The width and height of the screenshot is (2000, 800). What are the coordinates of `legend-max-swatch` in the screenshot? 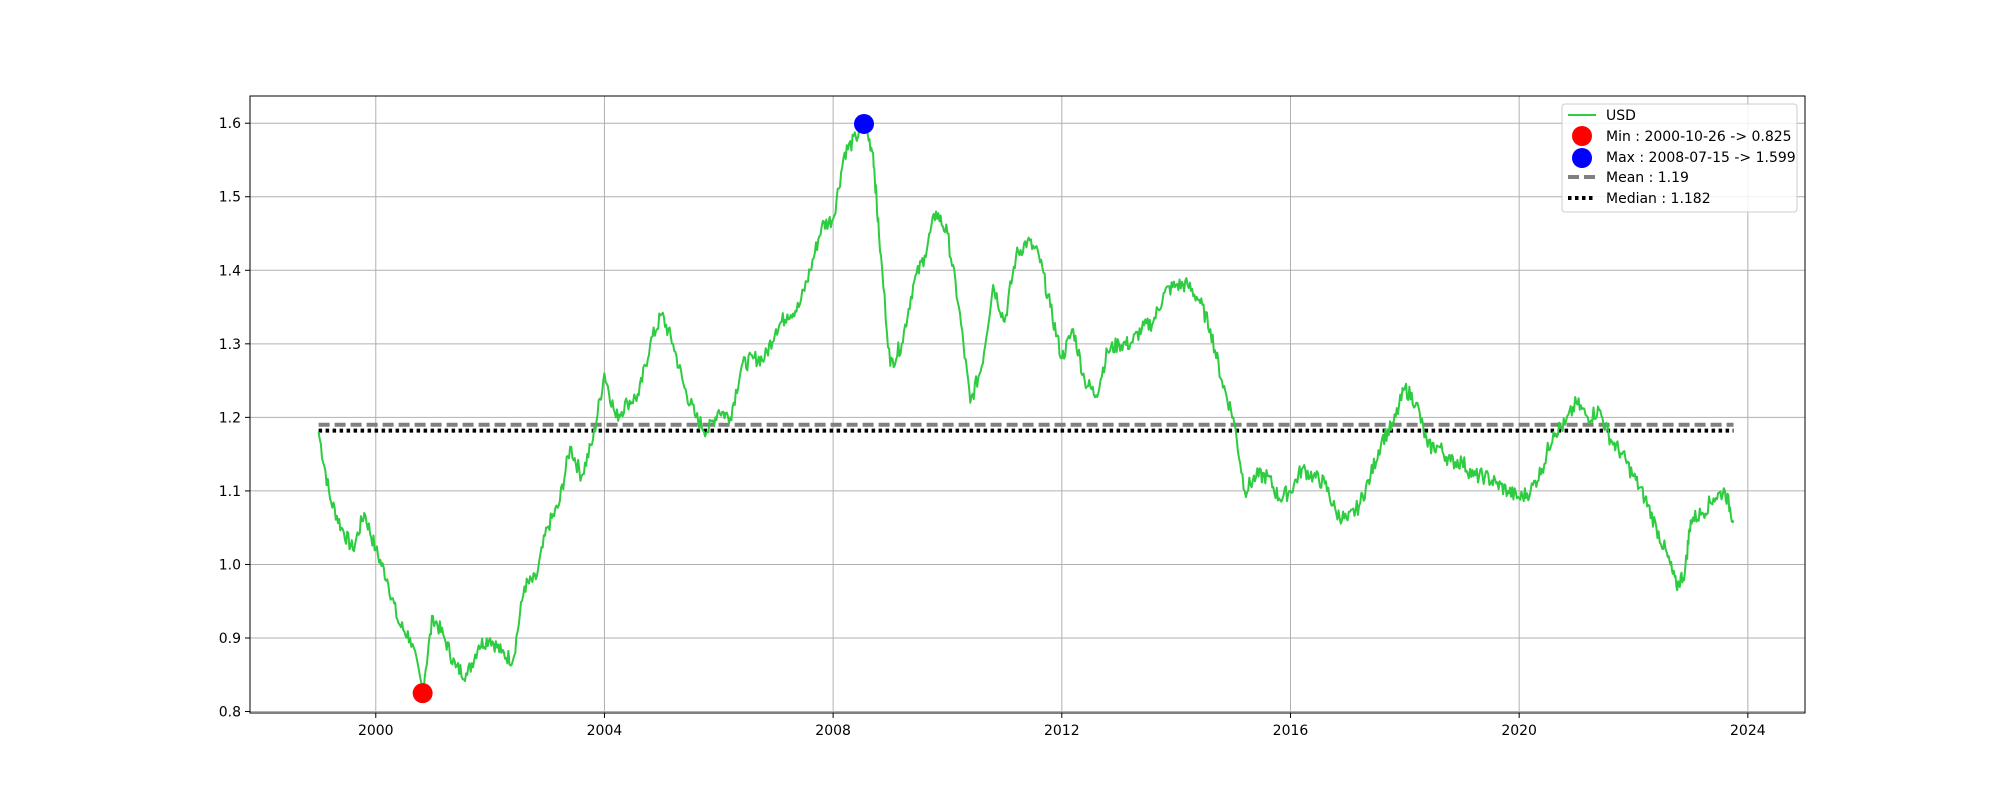 It's located at (1582, 158).